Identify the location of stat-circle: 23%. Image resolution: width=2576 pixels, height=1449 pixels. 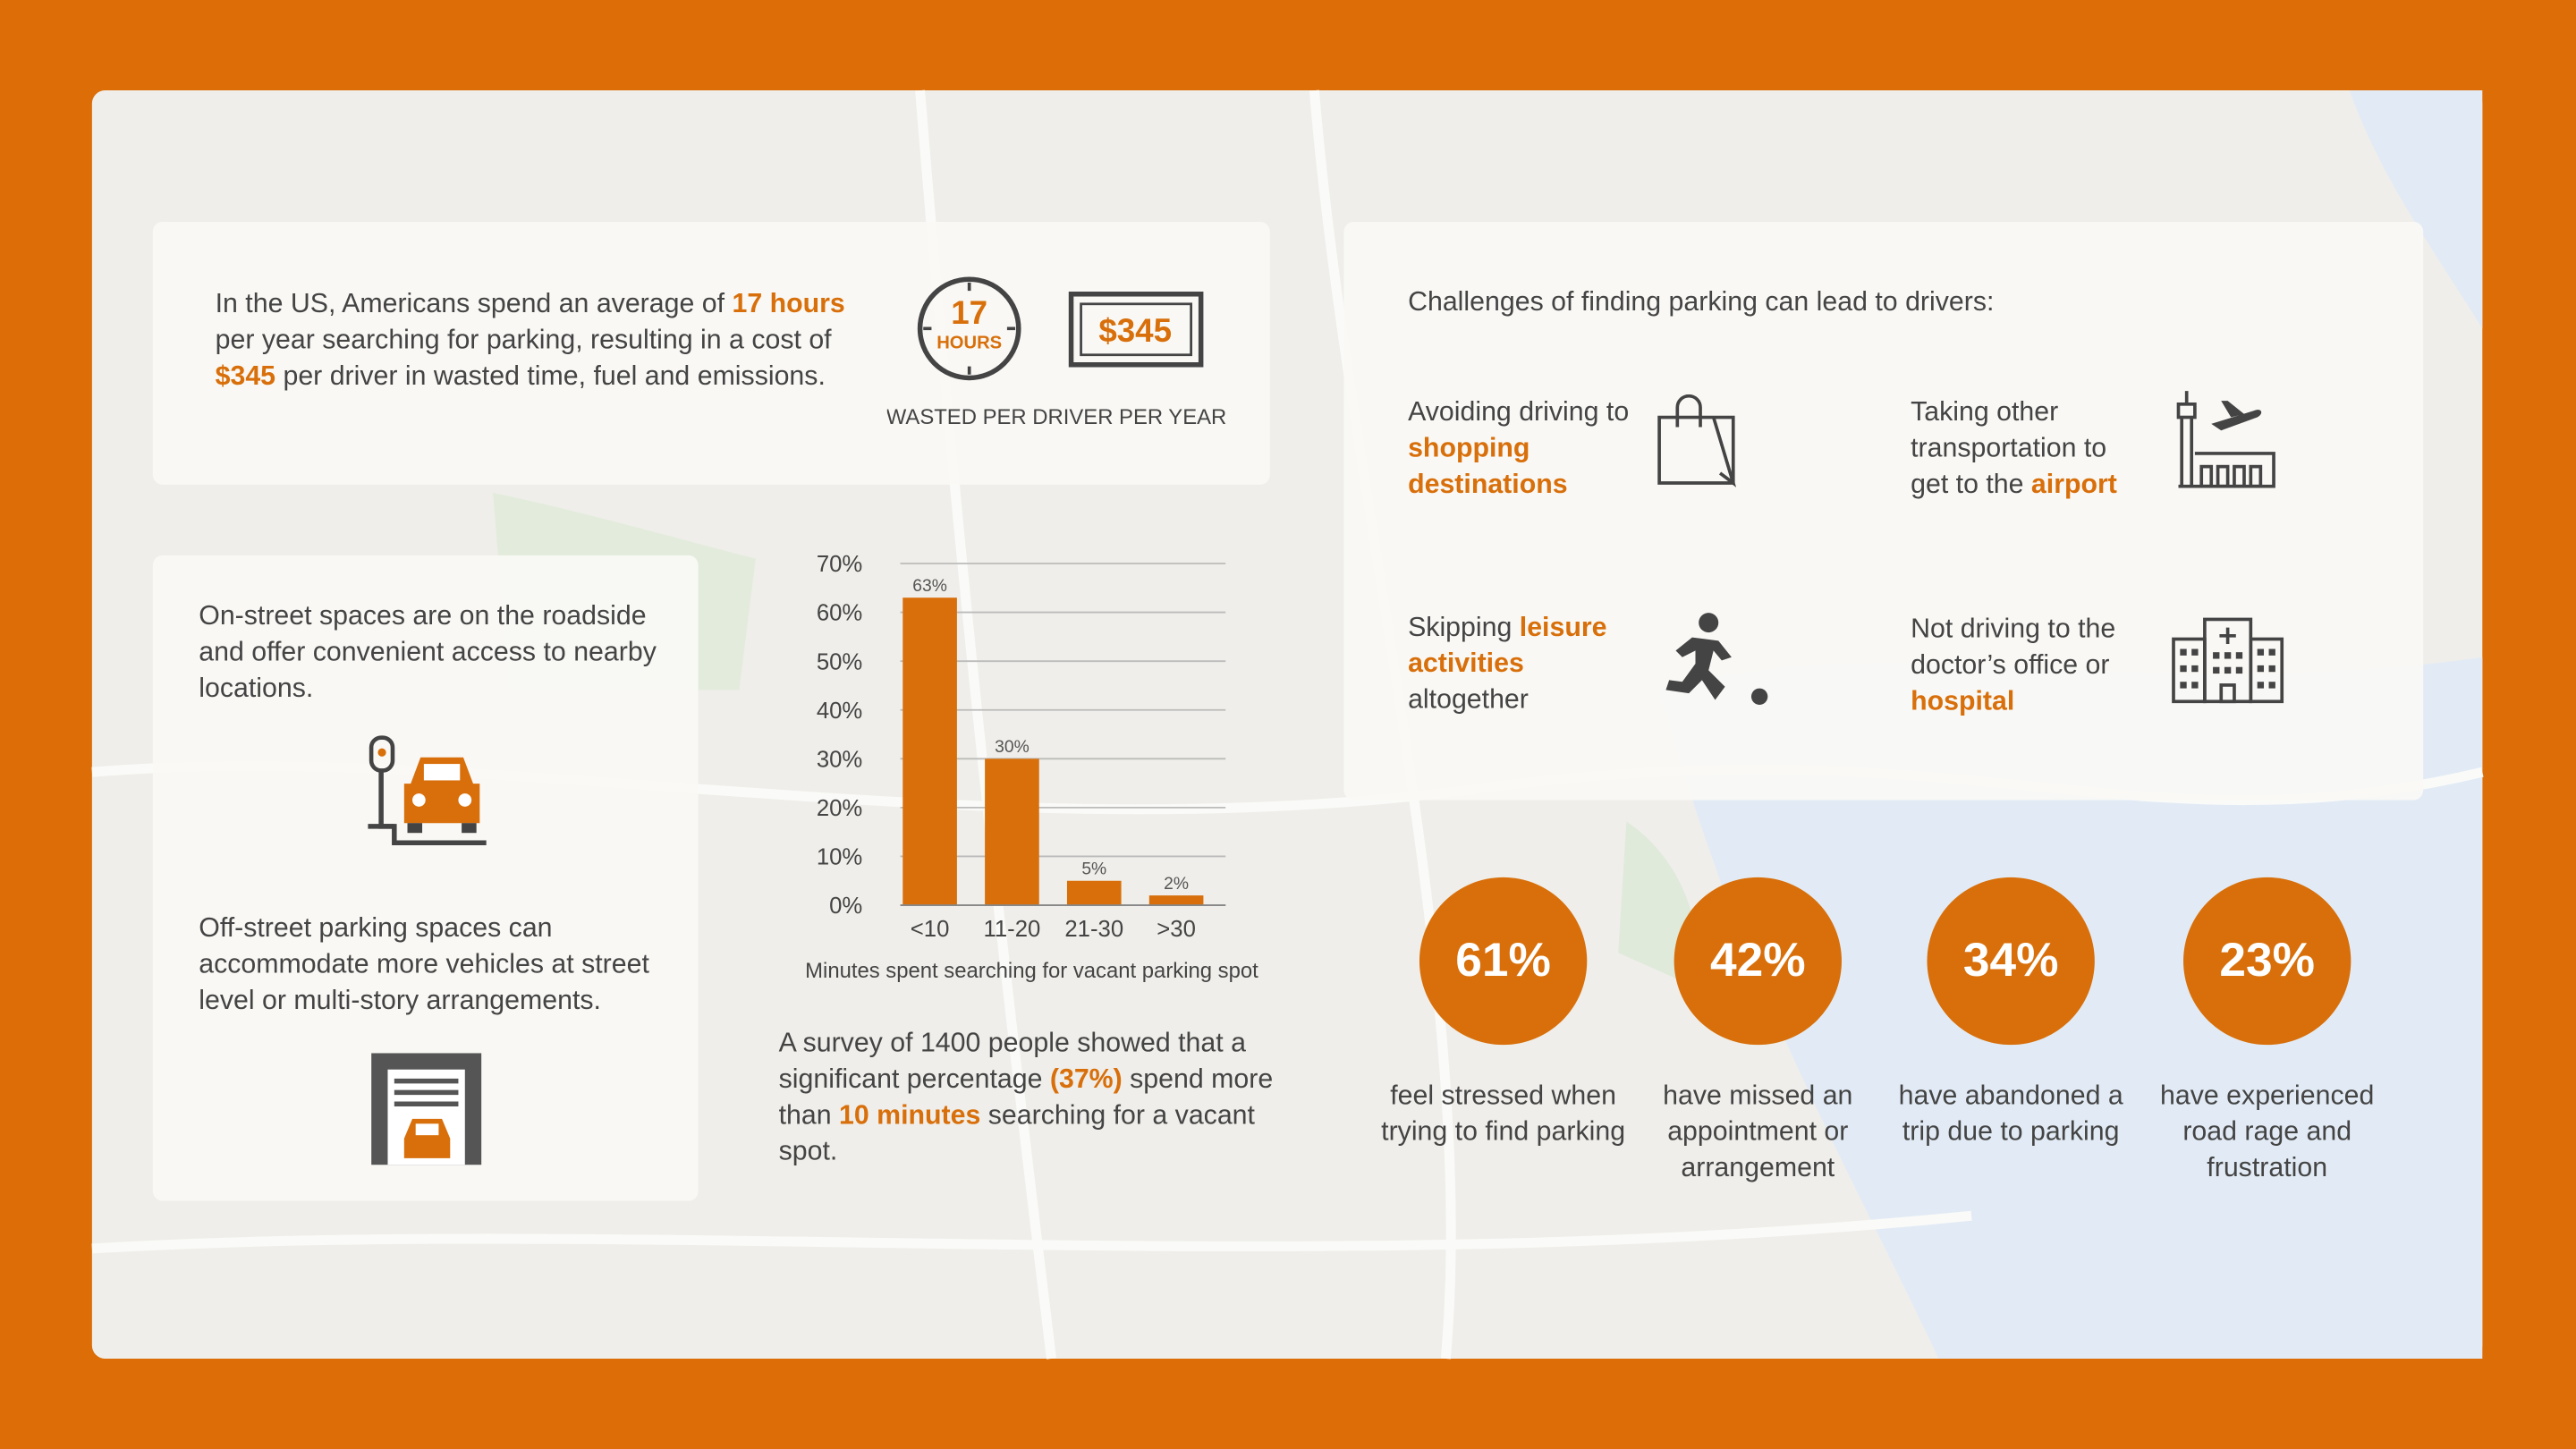
(2267, 961).